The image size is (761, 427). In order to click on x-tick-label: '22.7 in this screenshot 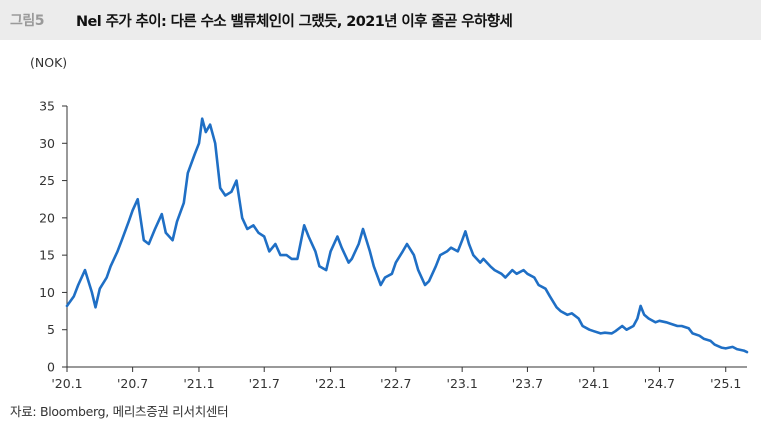, I will do `click(395, 383)`.